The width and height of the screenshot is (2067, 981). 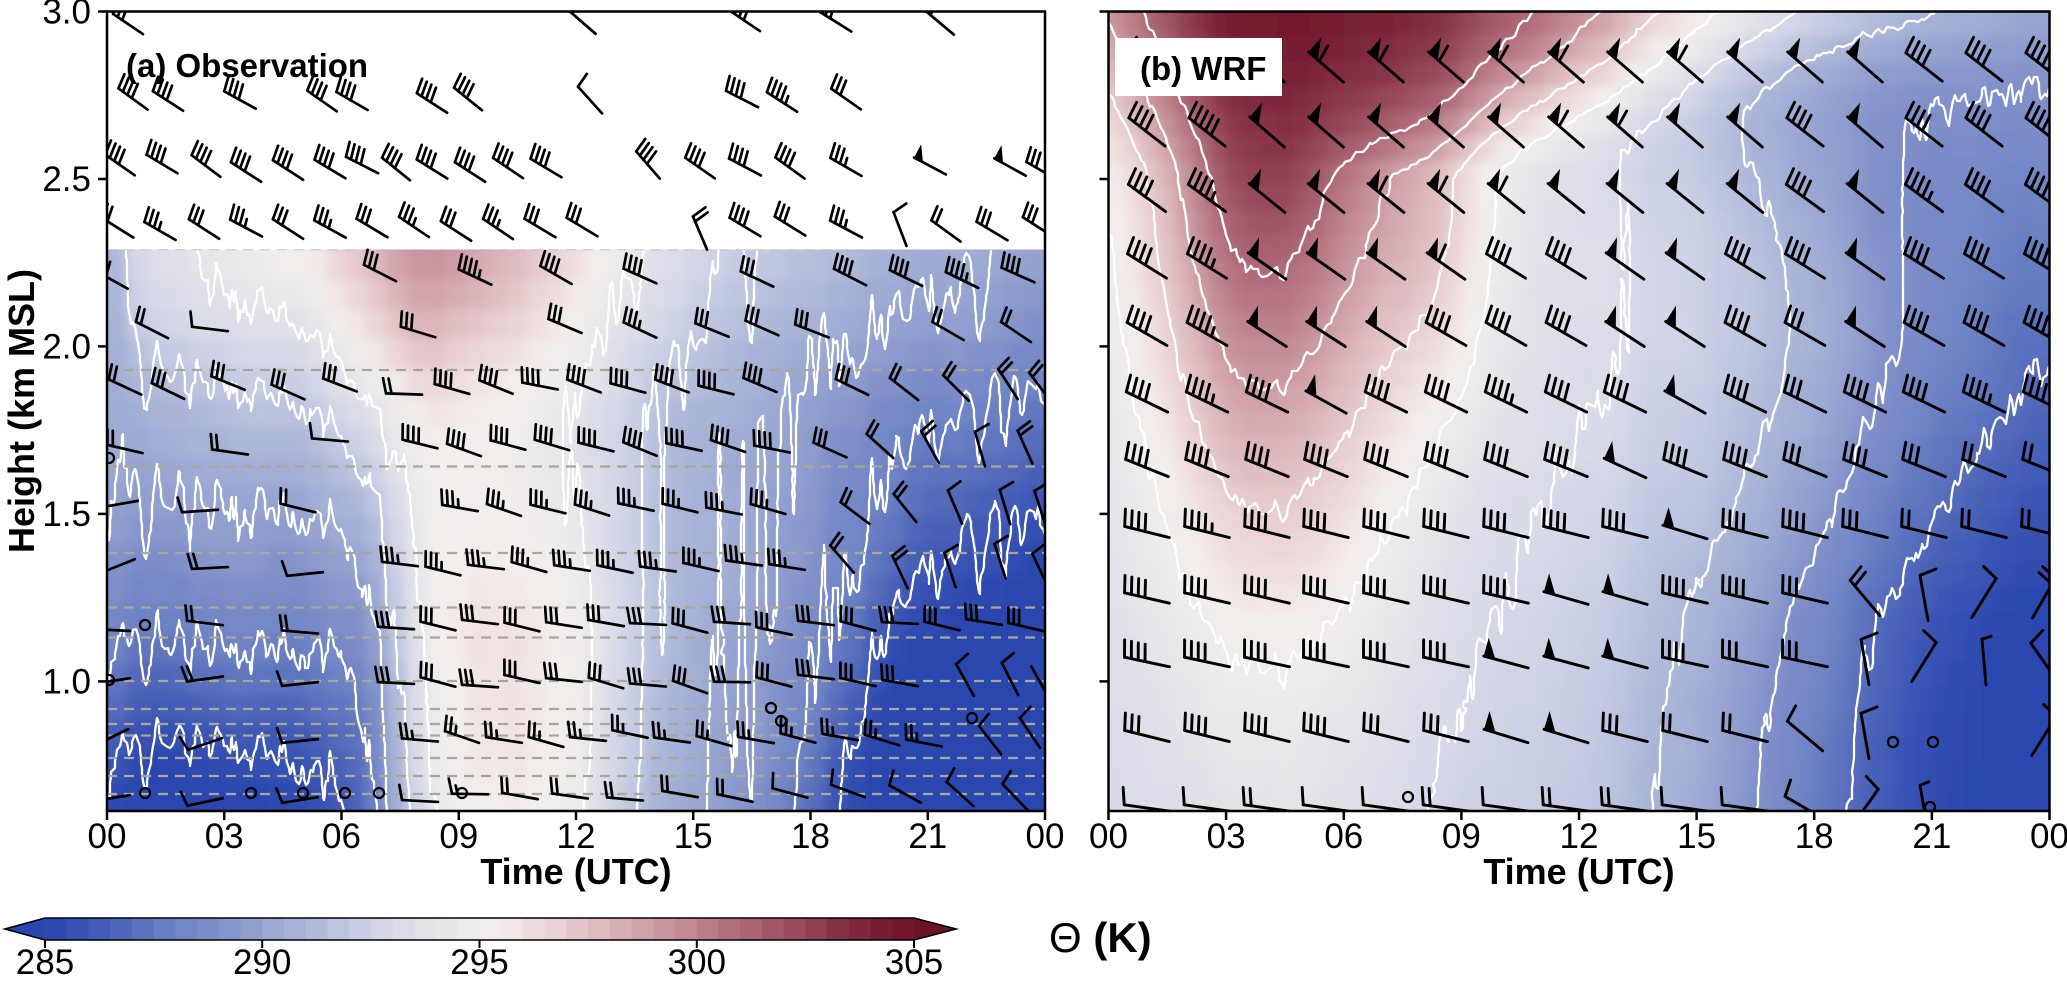 What do you see at coordinates (1100, 937) in the screenshot?
I see `svg-text: Θ (K)` at bounding box center [1100, 937].